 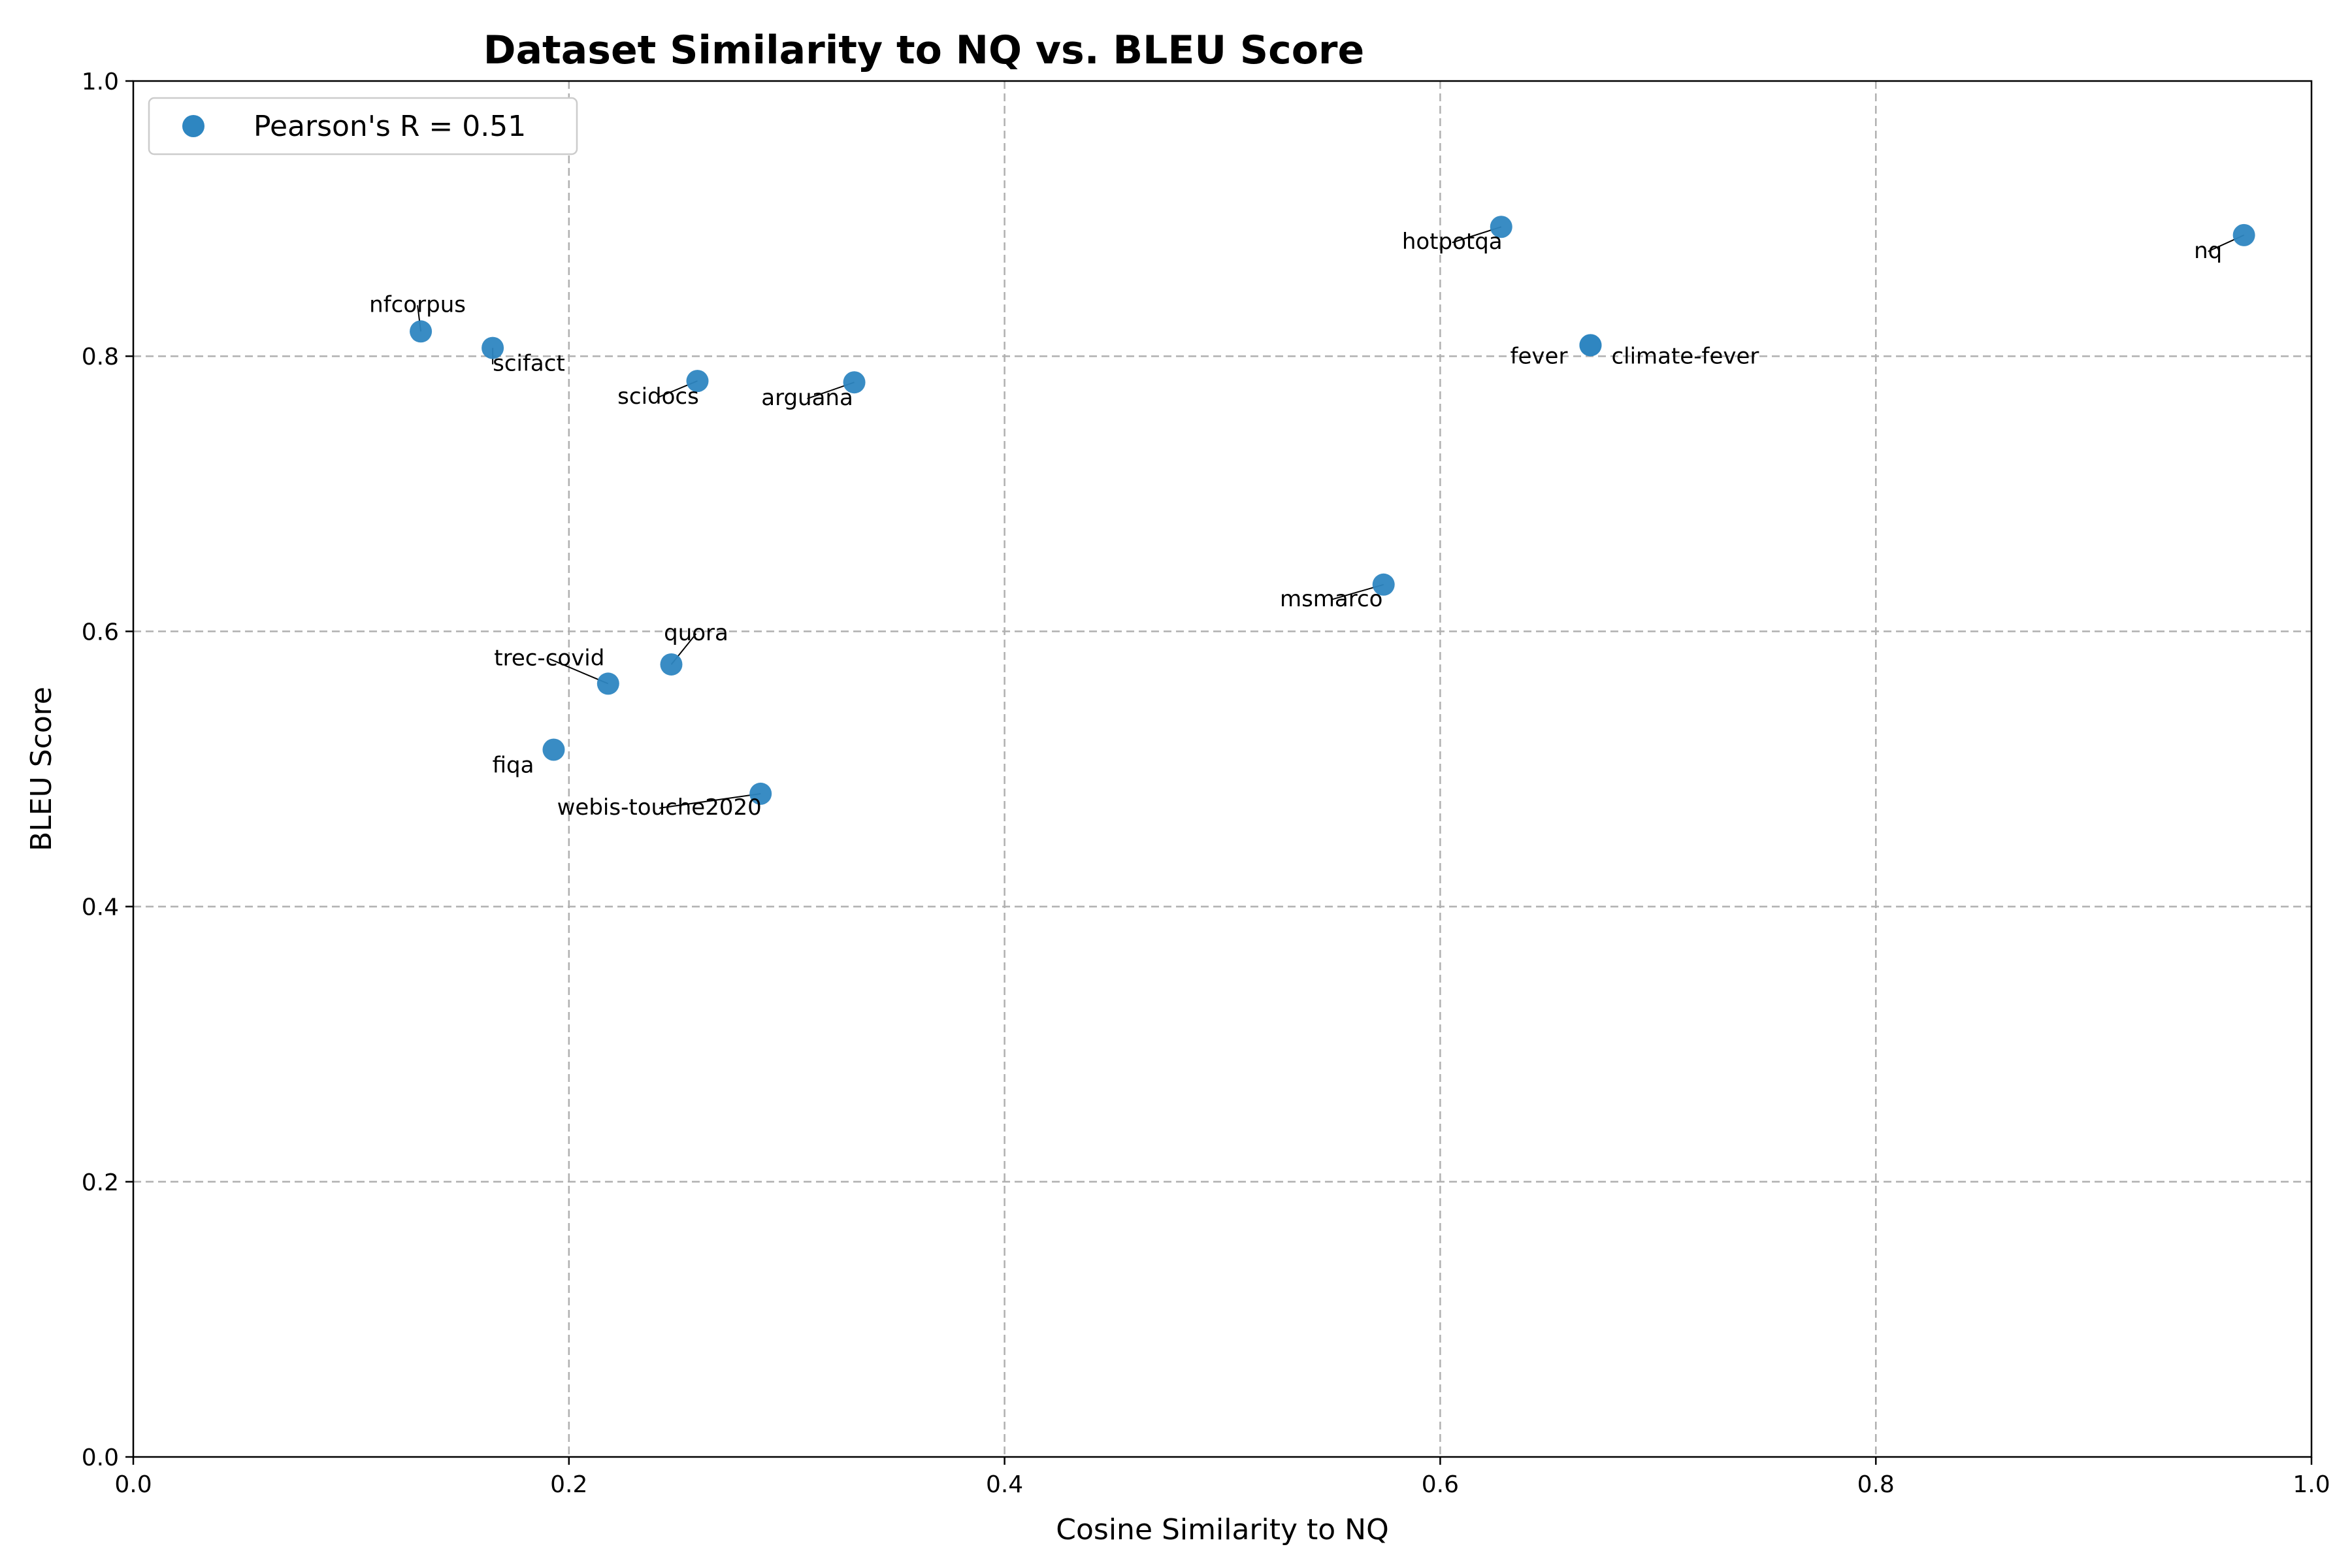 I want to click on x-tick-label: 0.6, so click(x=1440, y=1484).